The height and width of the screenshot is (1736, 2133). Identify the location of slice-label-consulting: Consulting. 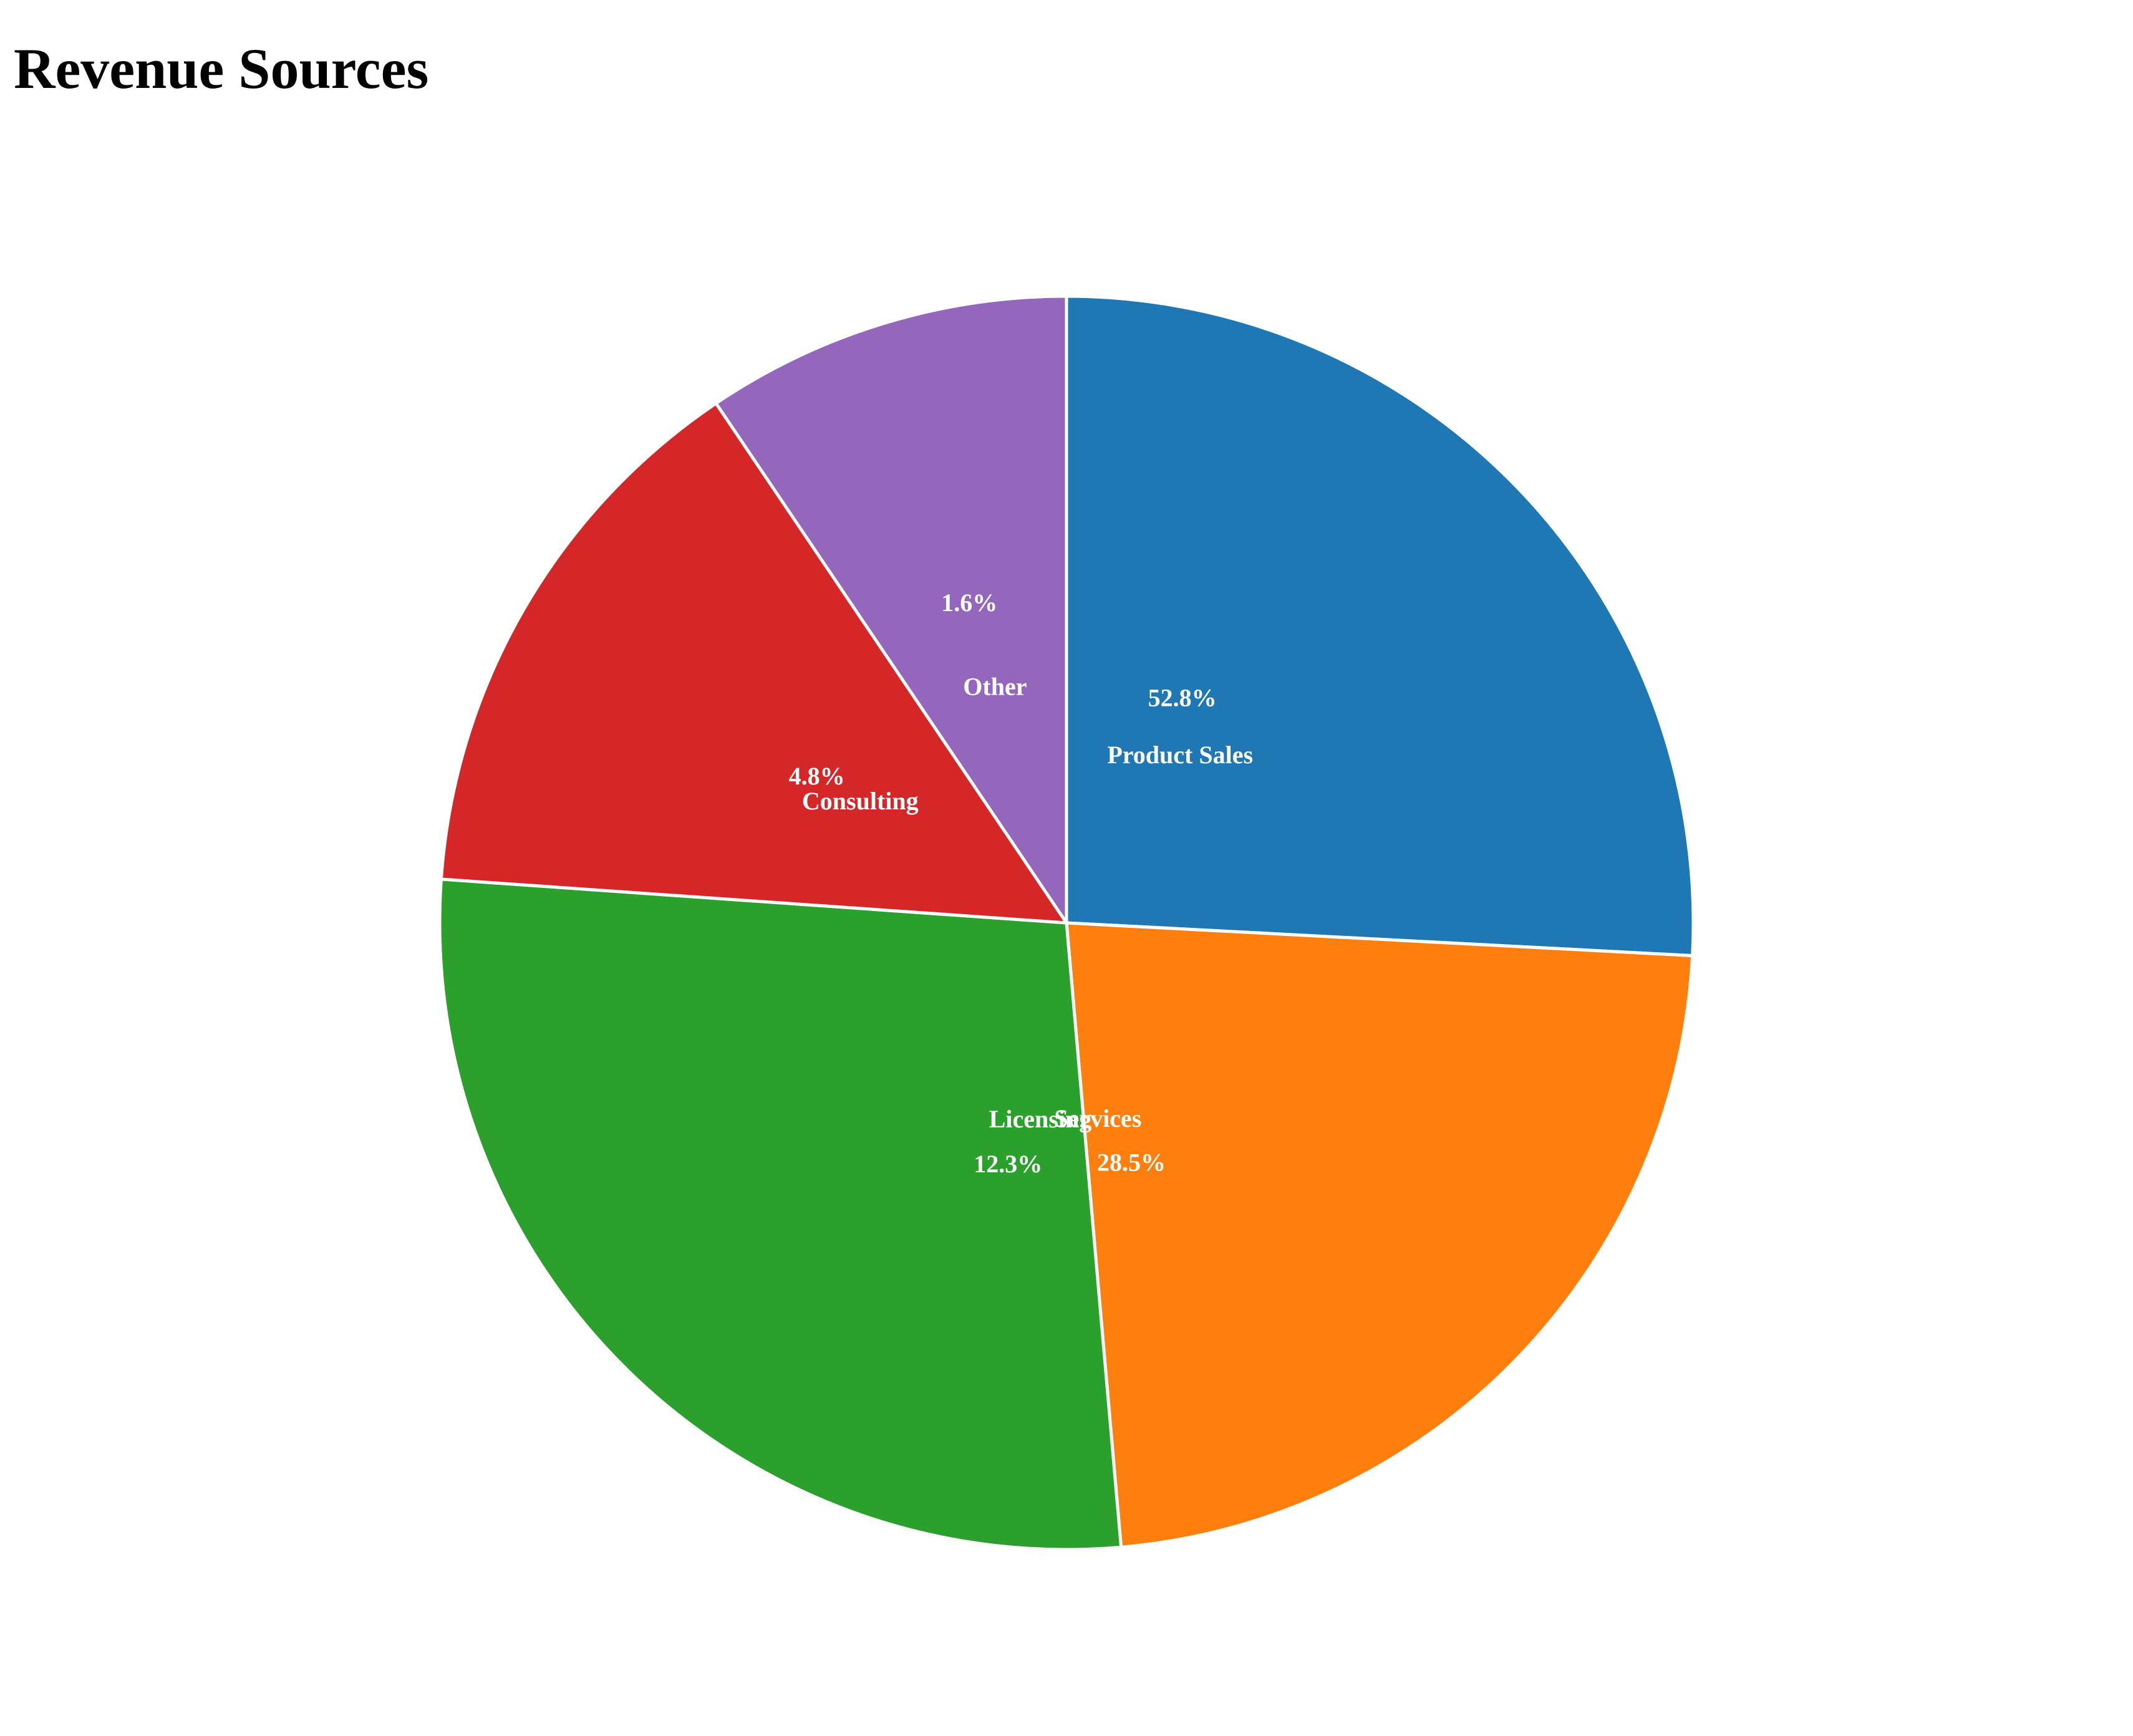
(861, 801).